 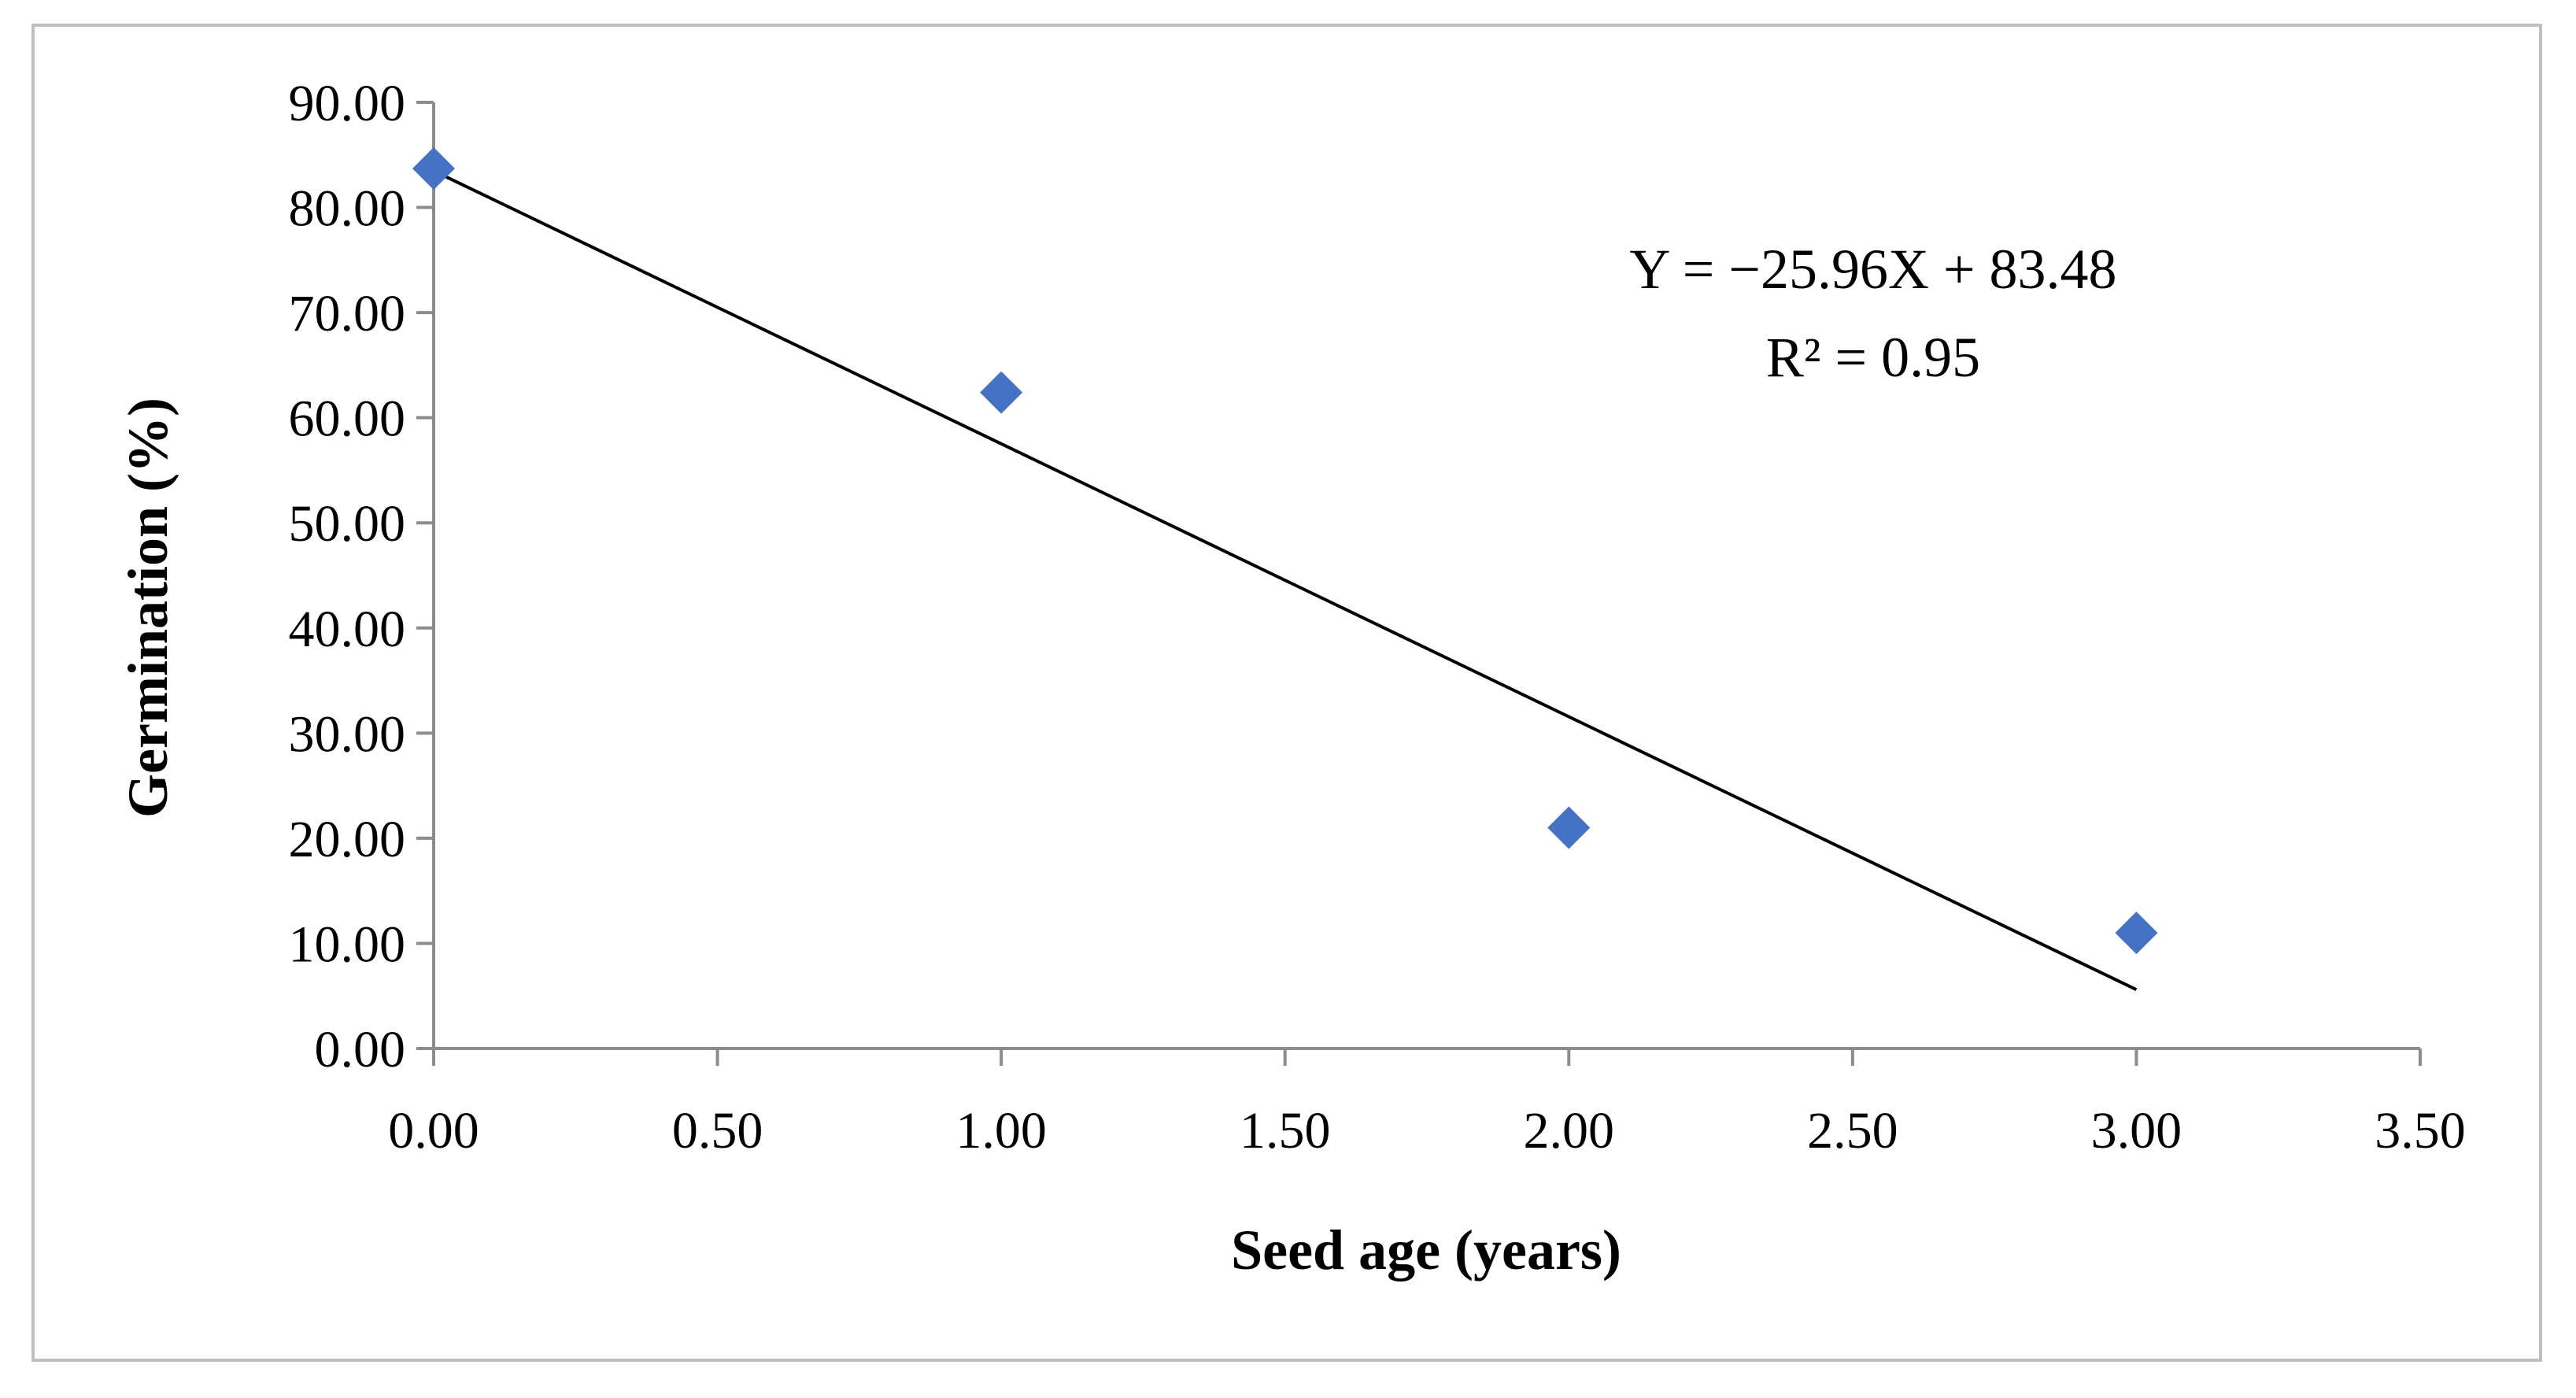 I want to click on x-tick-label: 2.50, so click(x=1852, y=1130).